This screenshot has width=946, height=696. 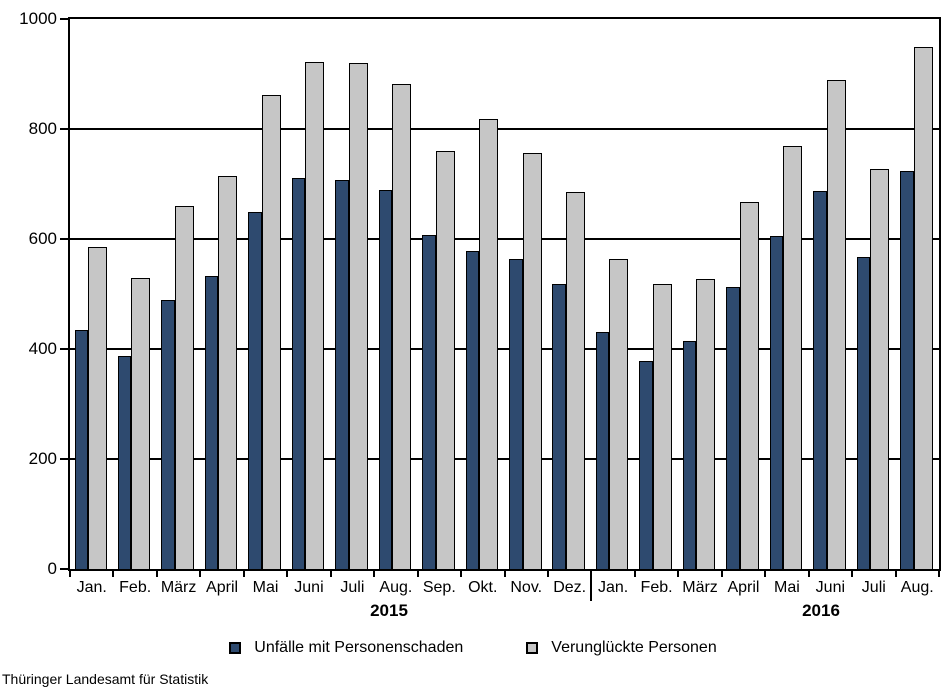 What do you see at coordinates (178, 587) in the screenshot?
I see `x-axis-month-label: März` at bounding box center [178, 587].